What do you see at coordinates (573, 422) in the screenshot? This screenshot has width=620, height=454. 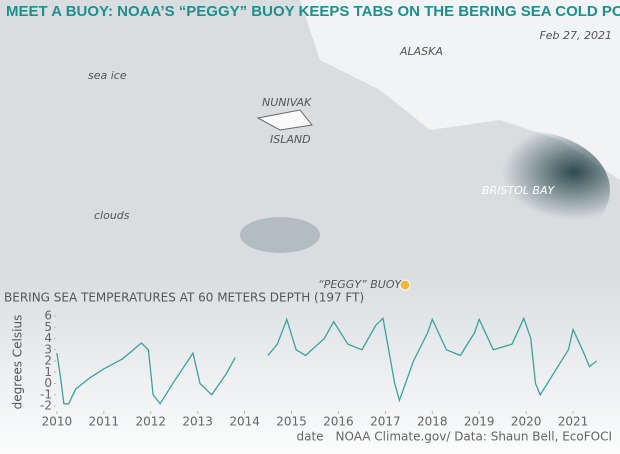 I see `x-tick-label: 2021` at bounding box center [573, 422].